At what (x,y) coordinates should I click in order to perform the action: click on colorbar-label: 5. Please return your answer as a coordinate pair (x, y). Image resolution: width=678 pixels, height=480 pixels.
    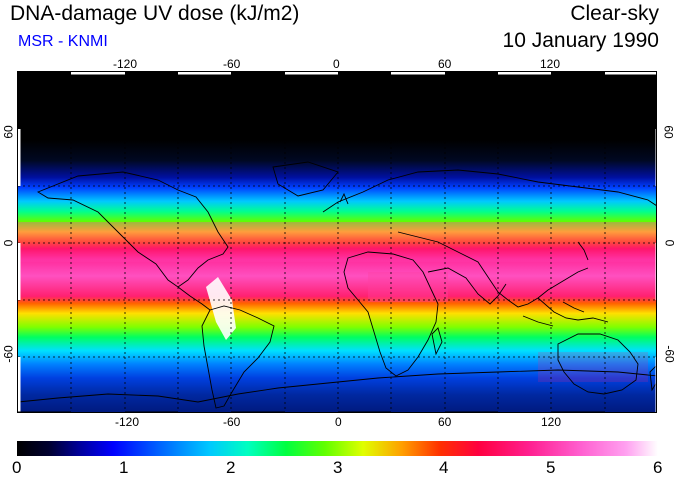
    Looking at the image, I should click on (551, 467).